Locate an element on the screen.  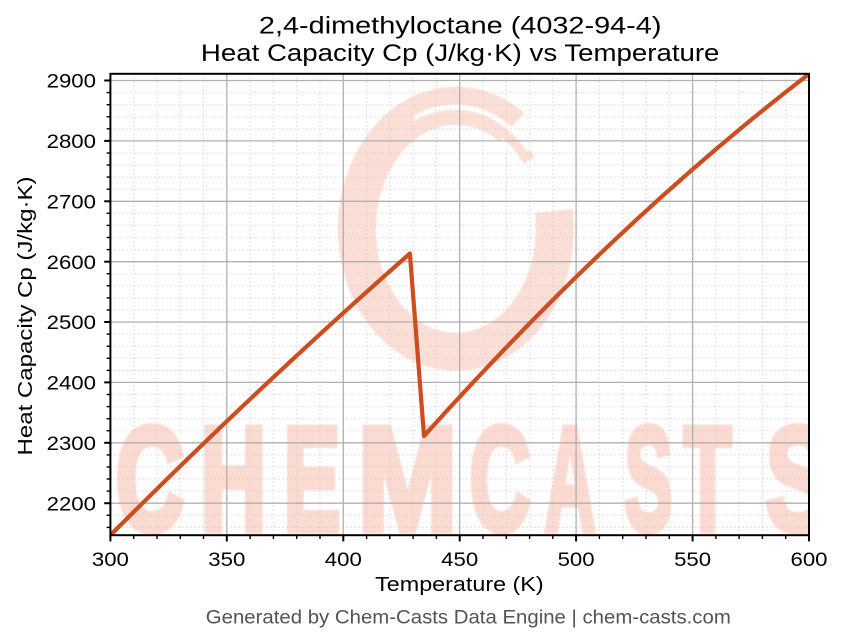
svg-text: 500 is located at coordinates (576, 560).